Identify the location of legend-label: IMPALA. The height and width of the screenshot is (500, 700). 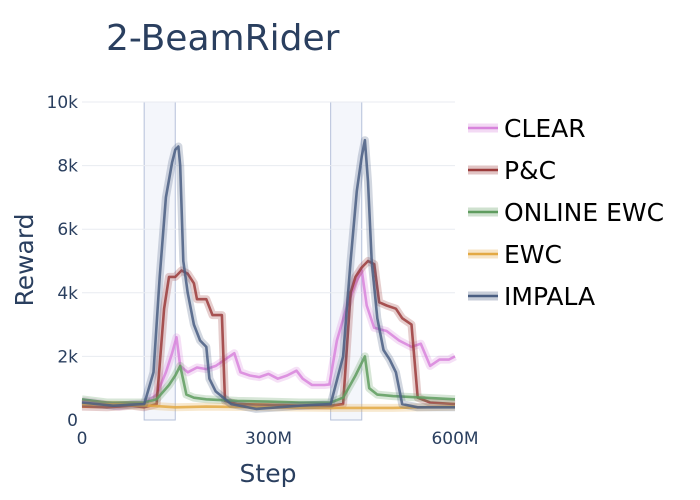
(549, 296).